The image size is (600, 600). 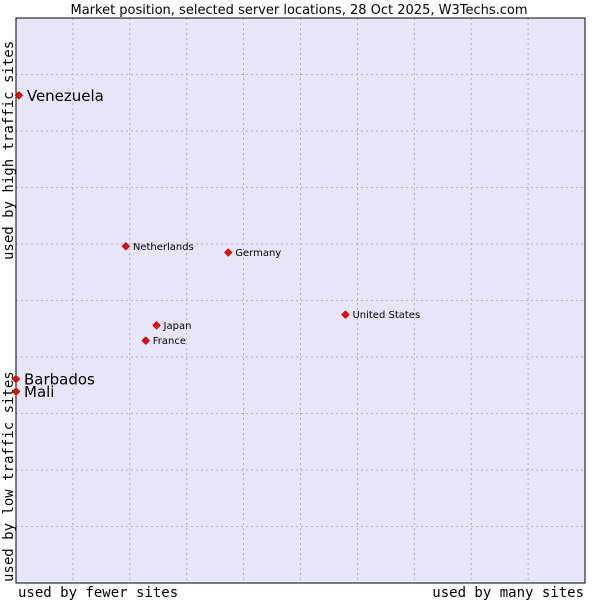 I want to click on point-label: Japan, so click(x=177, y=326).